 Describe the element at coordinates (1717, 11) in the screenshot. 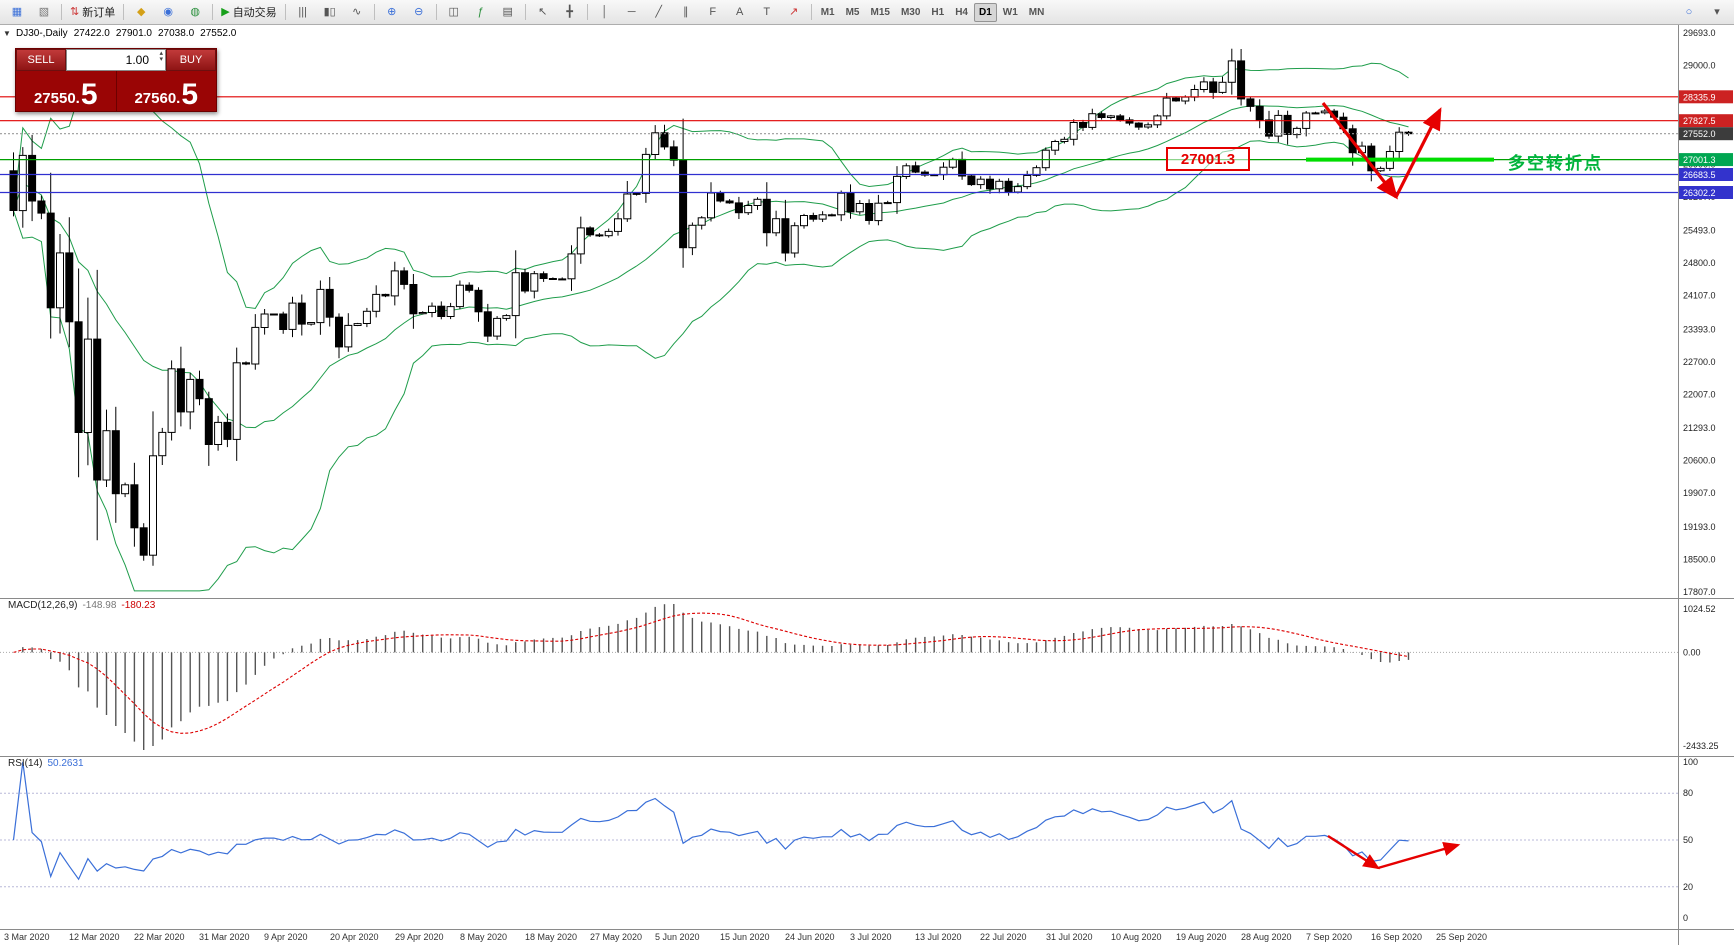

I see `dropdown-icon: ▾` at that location.